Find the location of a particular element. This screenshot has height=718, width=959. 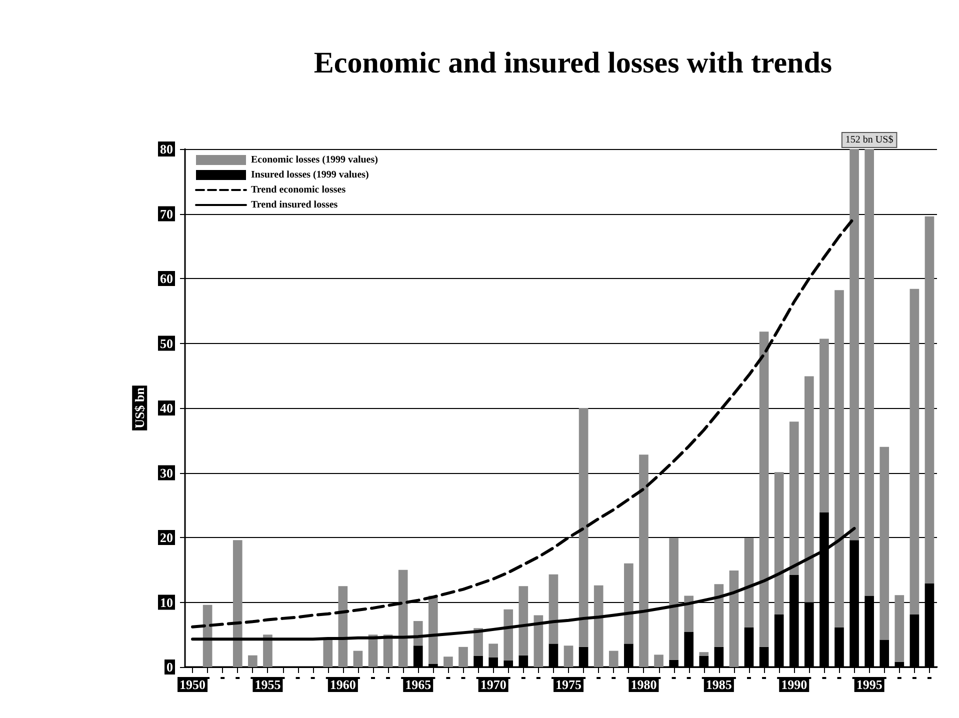

legend-label: Insured losses (1999 values) is located at coordinates (310, 175).